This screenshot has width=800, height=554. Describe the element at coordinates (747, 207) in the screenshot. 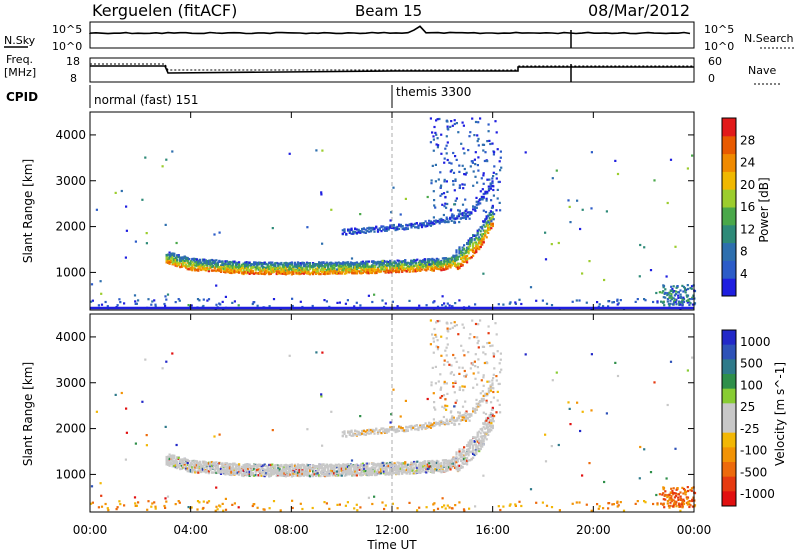

I see `colorbar-tick-label: 16` at that location.